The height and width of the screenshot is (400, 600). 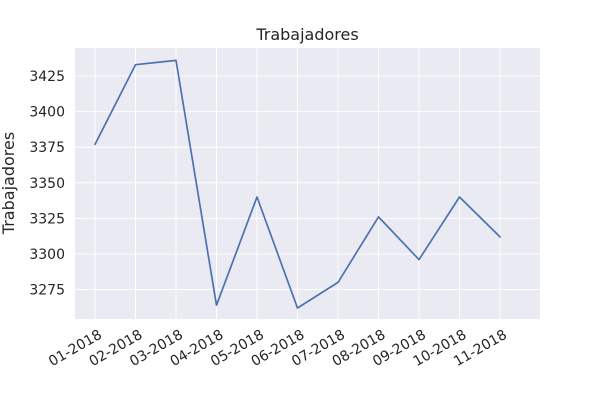 What do you see at coordinates (47, 113) in the screenshot?
I see `y-tick-label: 3400` at bounding box center [47, 113].